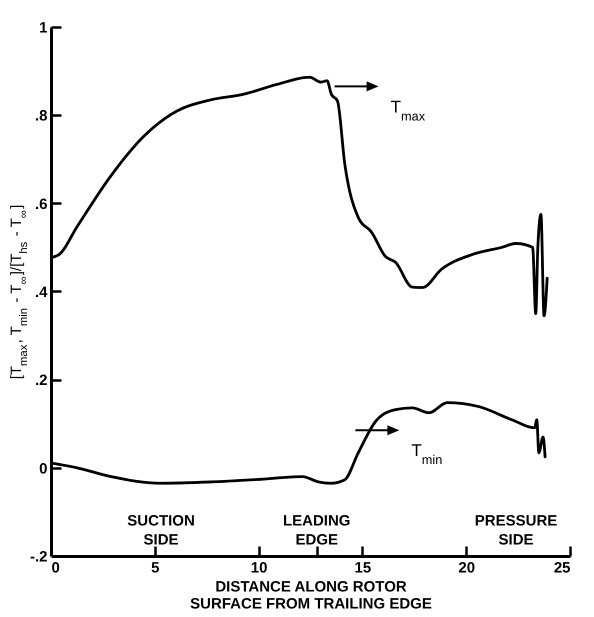  I want to click on y-tick-label: .6, so click(41, 204).